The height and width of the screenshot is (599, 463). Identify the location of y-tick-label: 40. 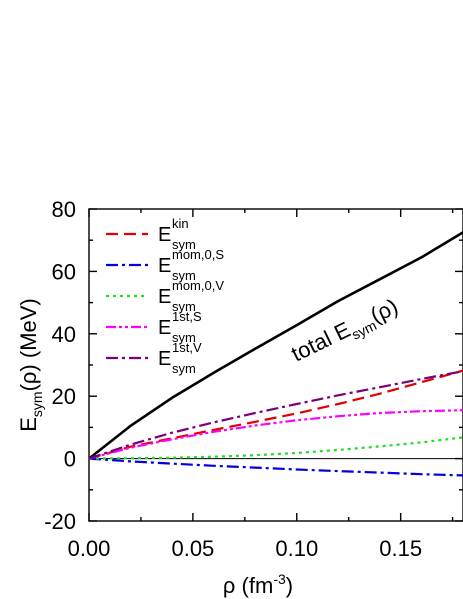
(64, 334).